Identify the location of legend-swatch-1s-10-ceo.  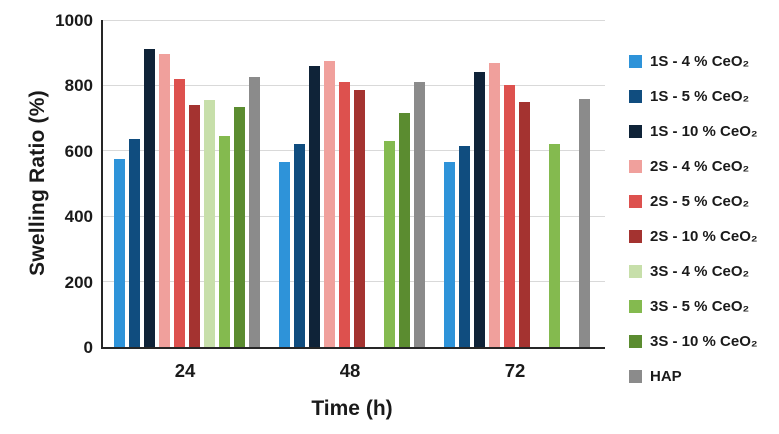
(635, 131).